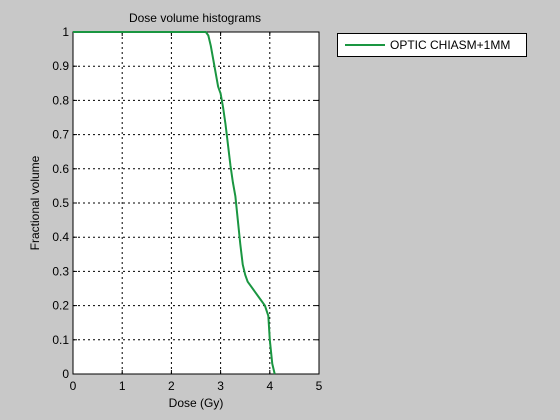 The width and height of the screenshot is (560, 420). I want to click on y-tick-label: 0, so click(65, 374).